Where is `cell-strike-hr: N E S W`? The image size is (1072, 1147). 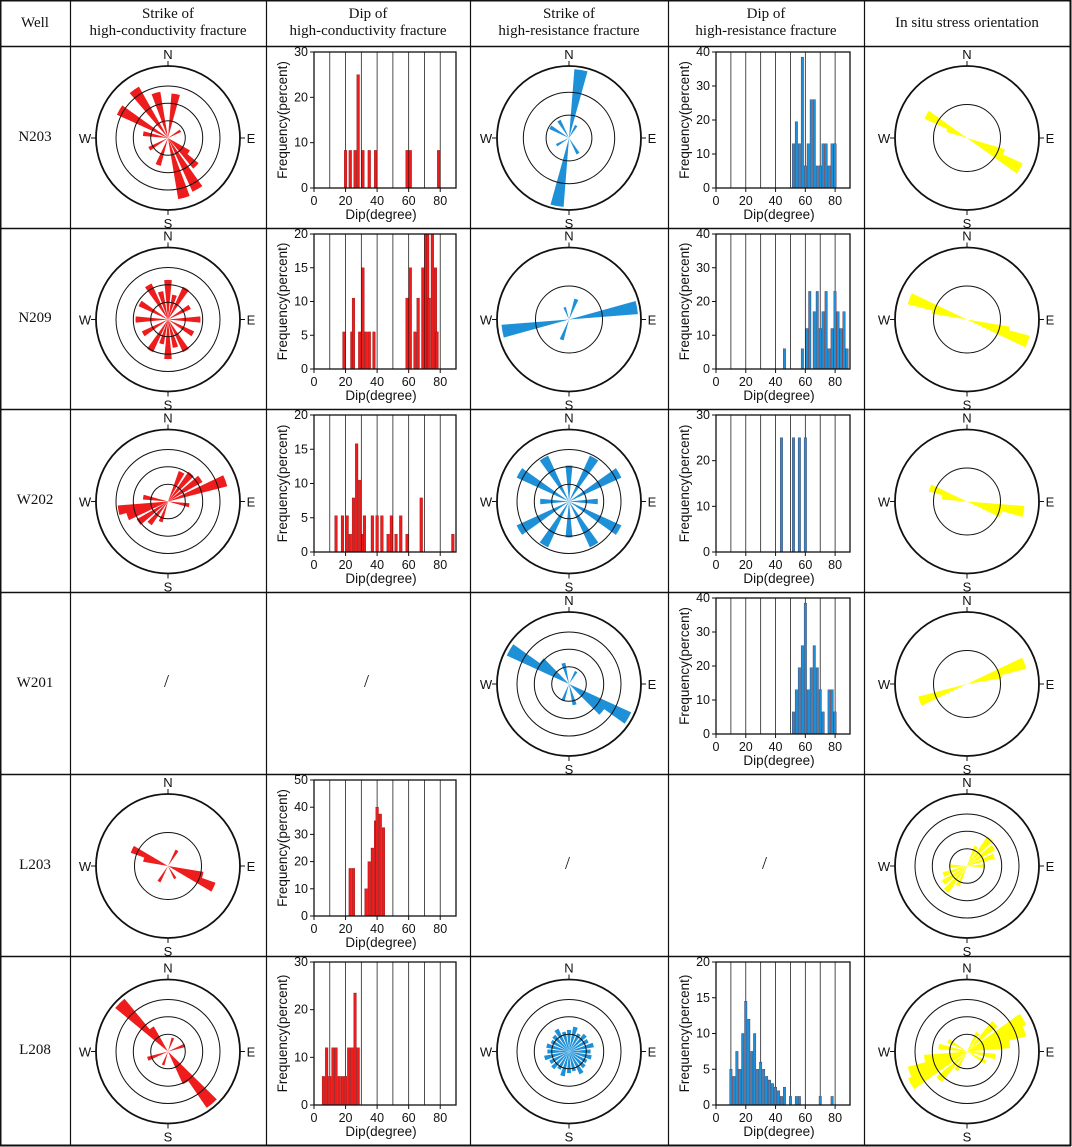
cell-strike-hr: N E S W is located at coordinates (569, 1050).